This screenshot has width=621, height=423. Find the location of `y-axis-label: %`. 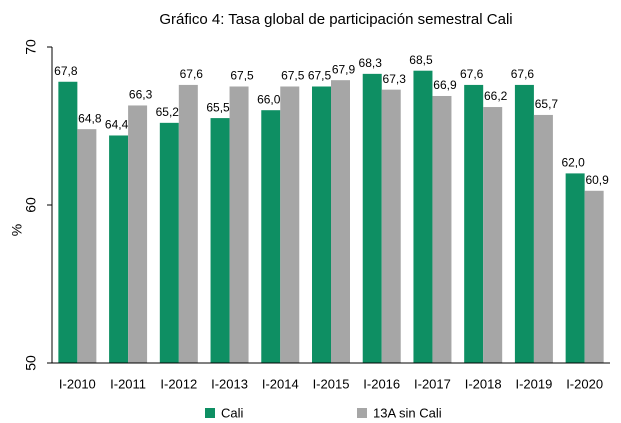

y-axis-label: % is located at coordinates (17, 230).